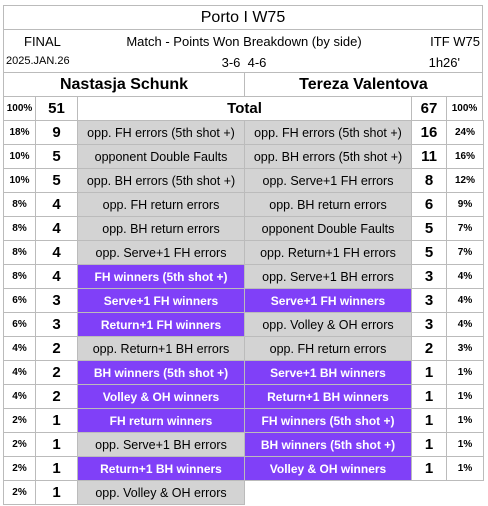  Describe the element at coordinates (464, 108) in the screenshot. I see `total-pct: 100%` at that location.